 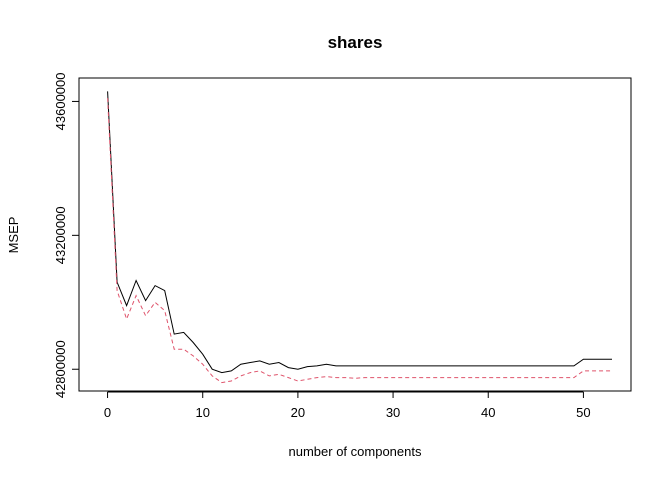 What do you see at coordinates (13, 235) in the screenshot?
I see `y-axis-label: MSEP` at bounding box center [13, 235].